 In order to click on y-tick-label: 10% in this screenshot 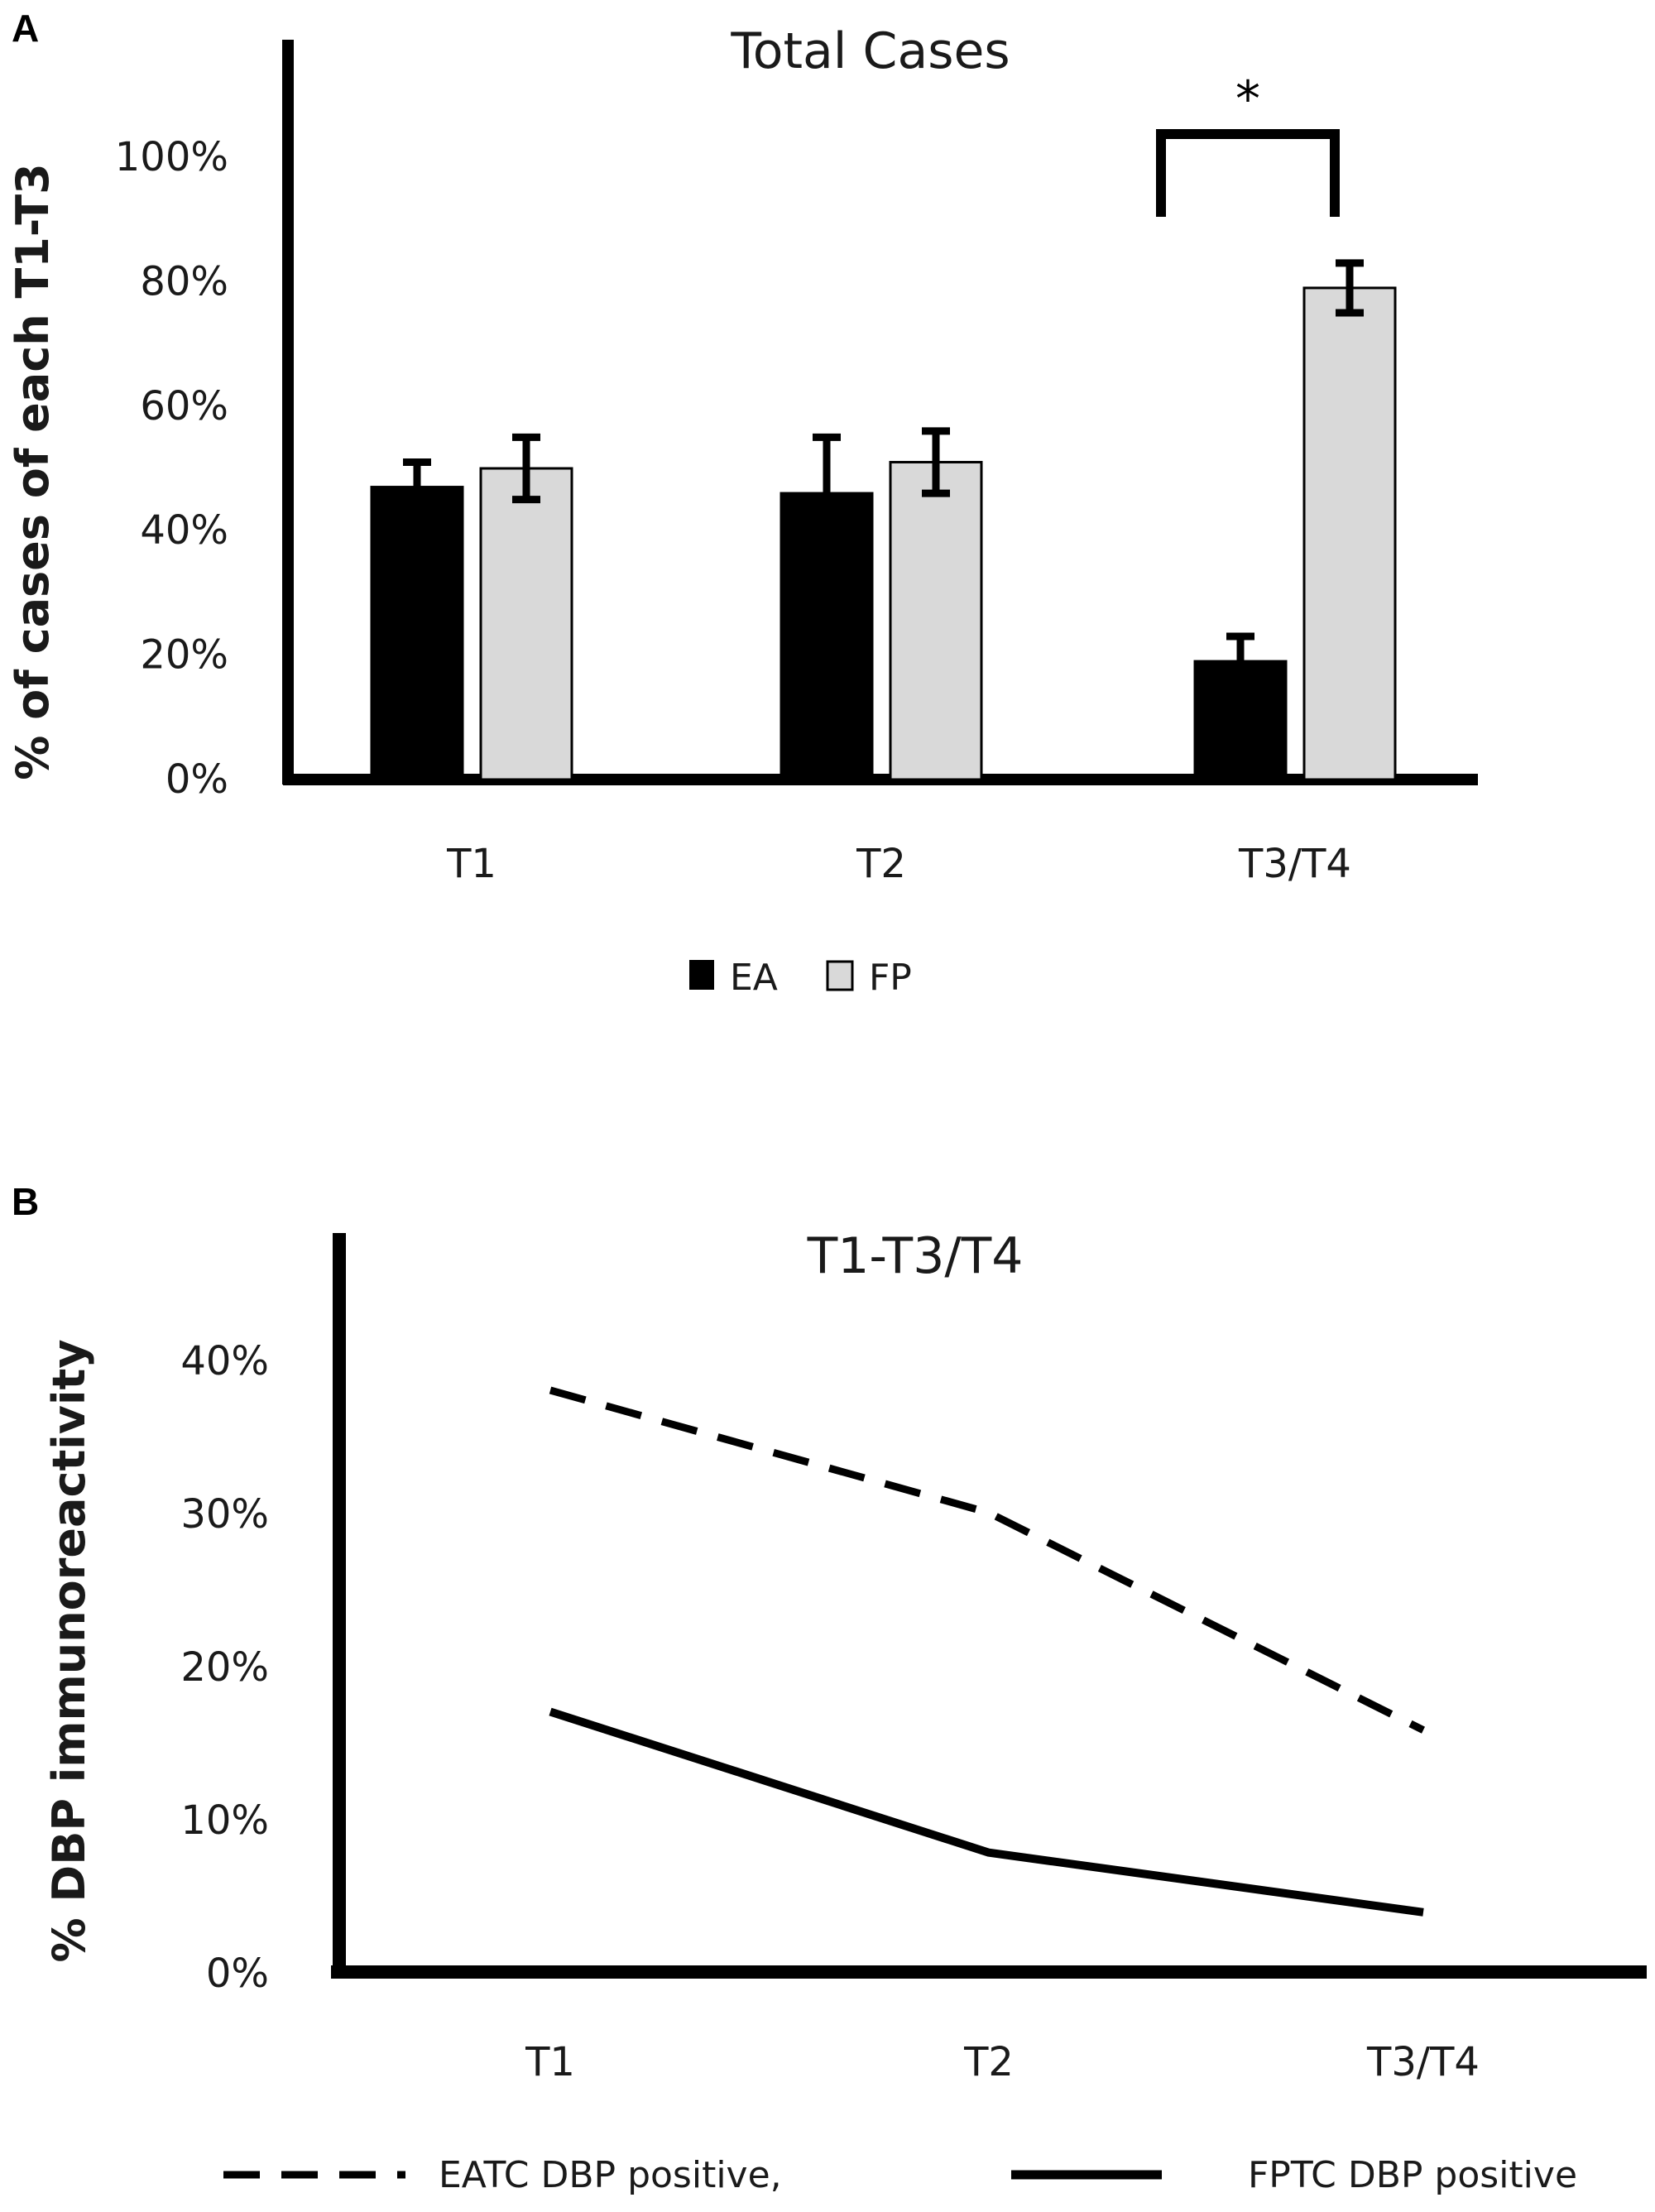, I will do `click(224, 1820)`.